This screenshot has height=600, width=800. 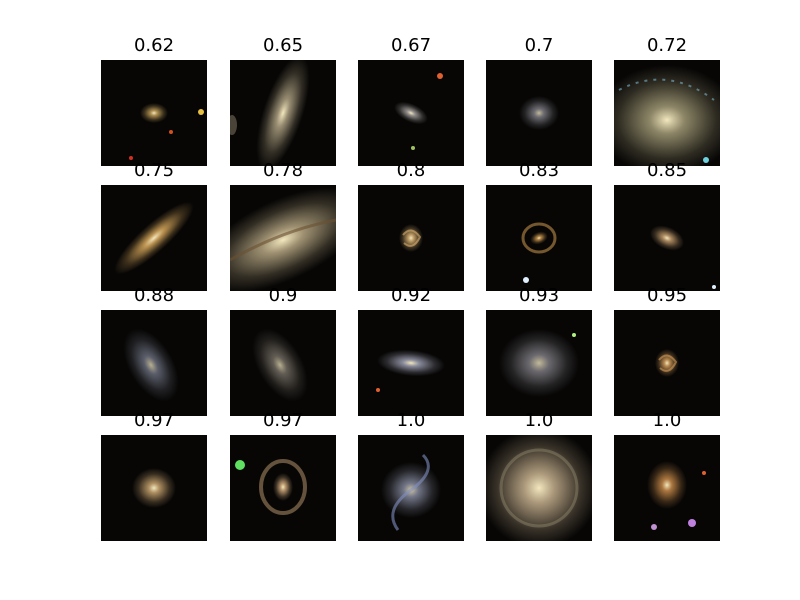 I want to click on galaxy-panel: 0.85, so click(x=667, y=225).